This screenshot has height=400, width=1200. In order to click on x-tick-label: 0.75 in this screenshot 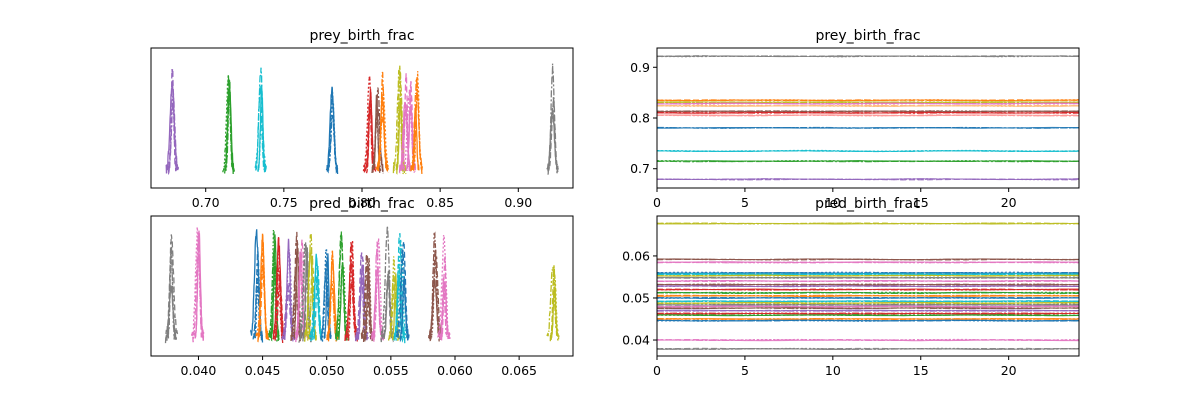, I will do `click(284, 202)`.